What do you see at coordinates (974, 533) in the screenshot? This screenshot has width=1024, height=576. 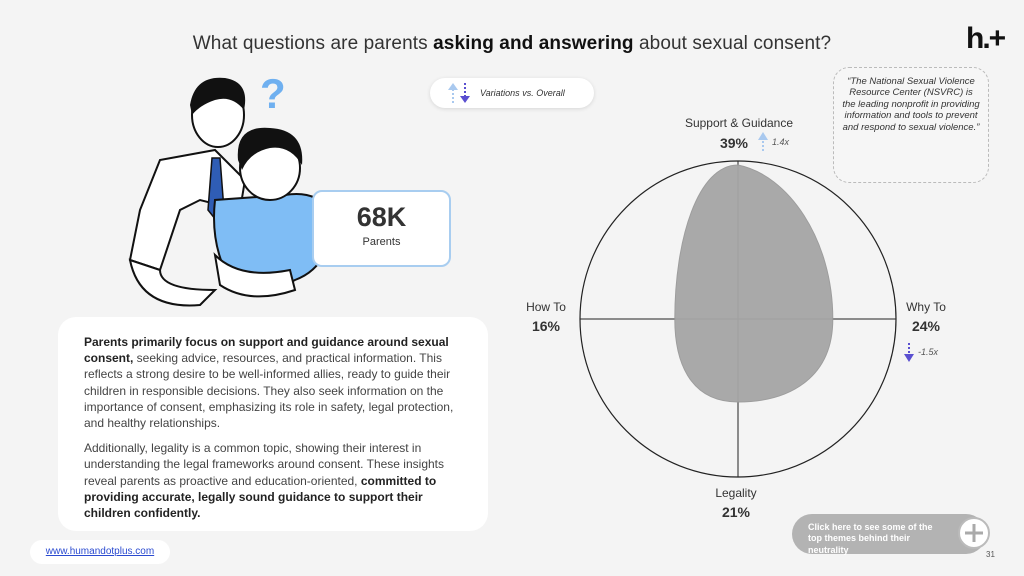 I see `plus-icon` at bounding box center [974, 533].